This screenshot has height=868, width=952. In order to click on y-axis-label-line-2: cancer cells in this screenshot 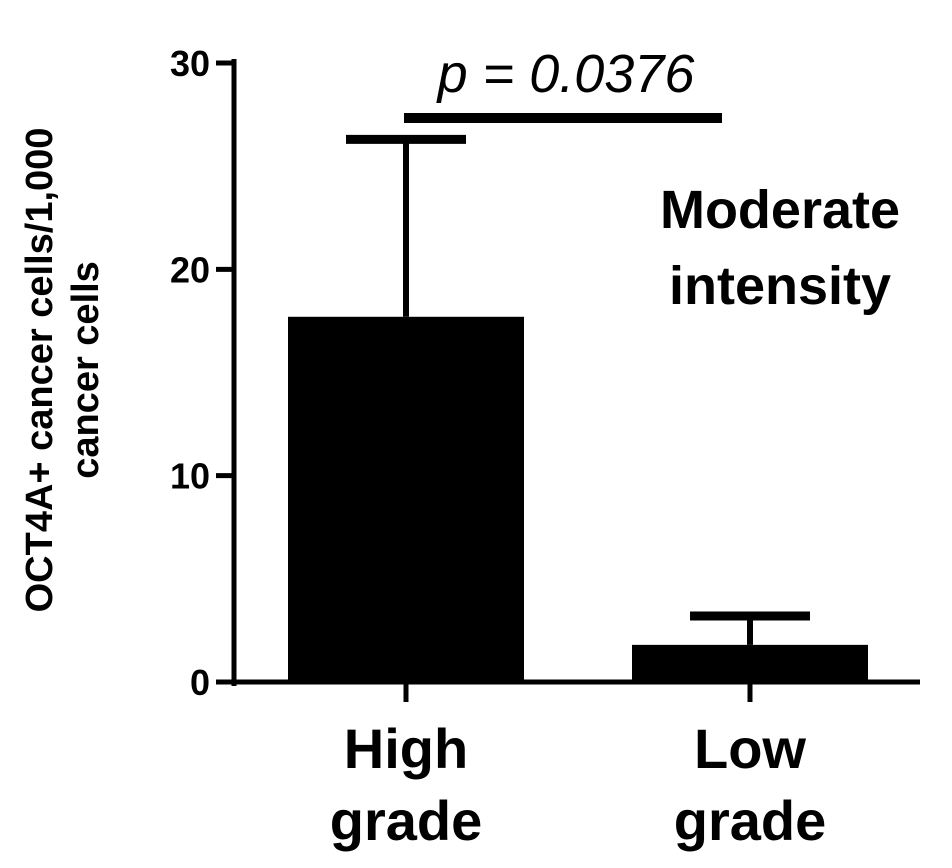, I will do `click(86, 370)`.